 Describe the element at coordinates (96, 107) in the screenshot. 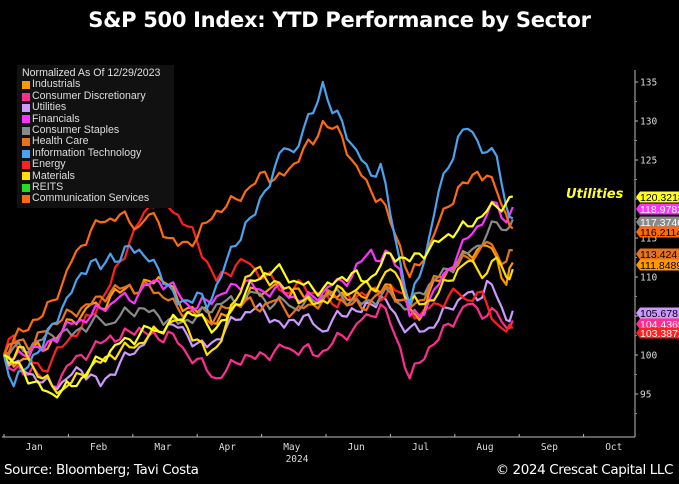

I see `legend-item: Utilities` at that location.